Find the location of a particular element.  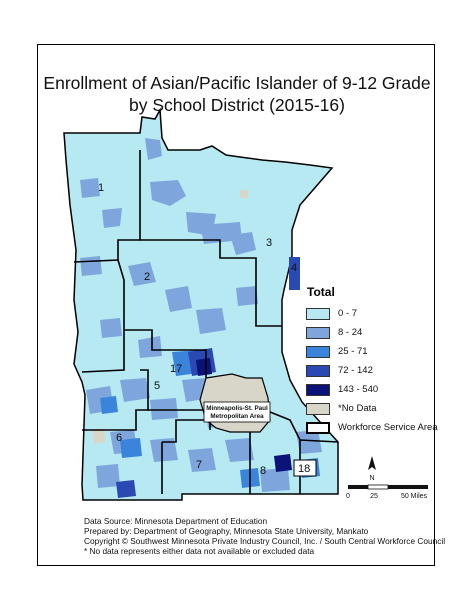

legend-label: 8 - 24 is located at coordinates (350, 332).